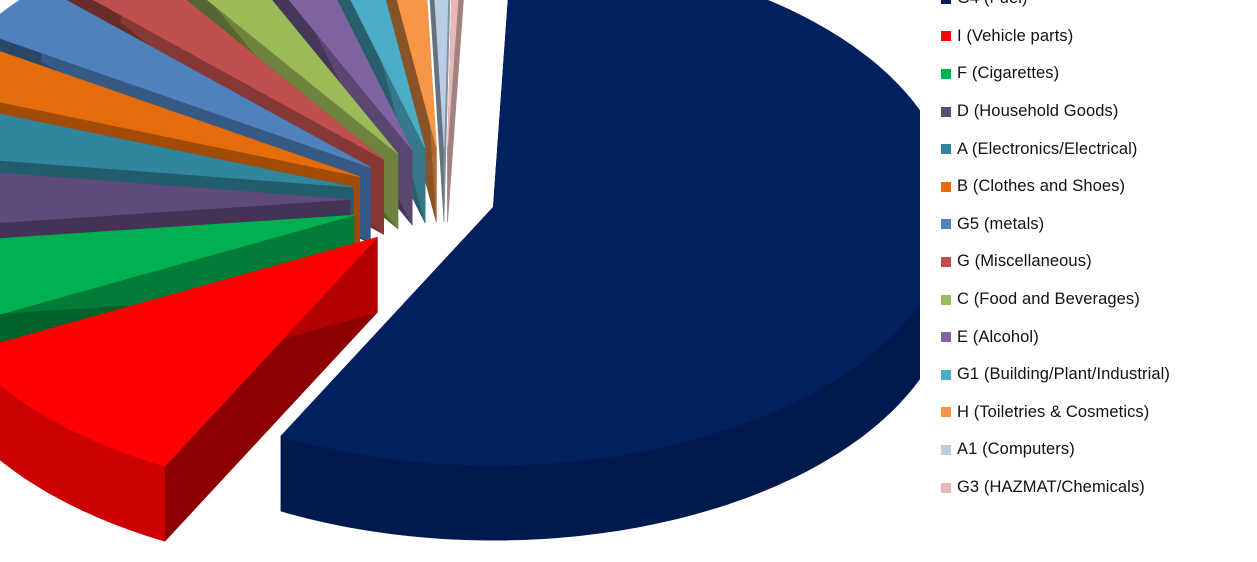 This screenshot has width=1257, height=562. Describe the element at coordinates (1098, 225) in the screenshot. I see `legend-item: G5 (metals)` at that location.